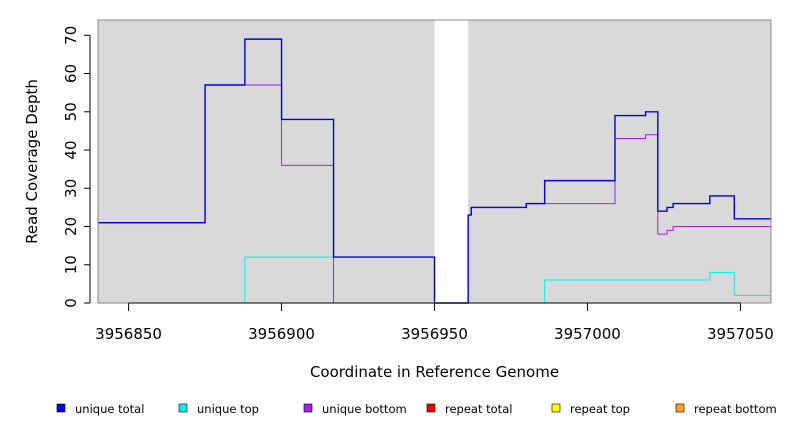  I want to click on legend-swatch-unique-bottom, so click(308, 408).